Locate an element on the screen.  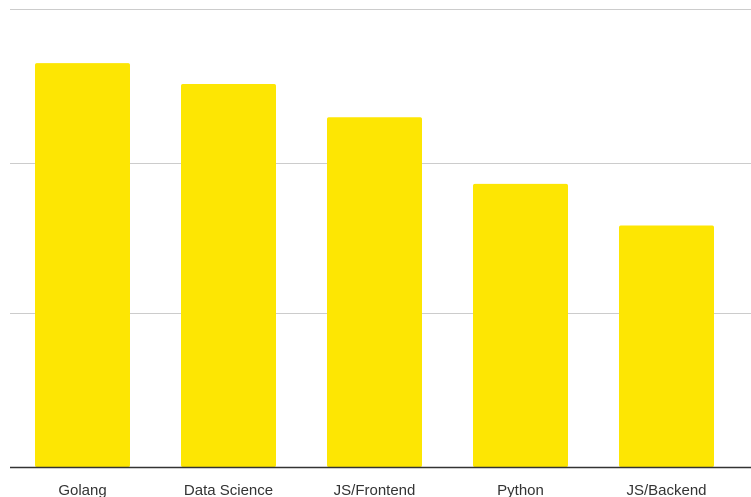
x-tick-label: Data Science is located at coordinates (228, 489).